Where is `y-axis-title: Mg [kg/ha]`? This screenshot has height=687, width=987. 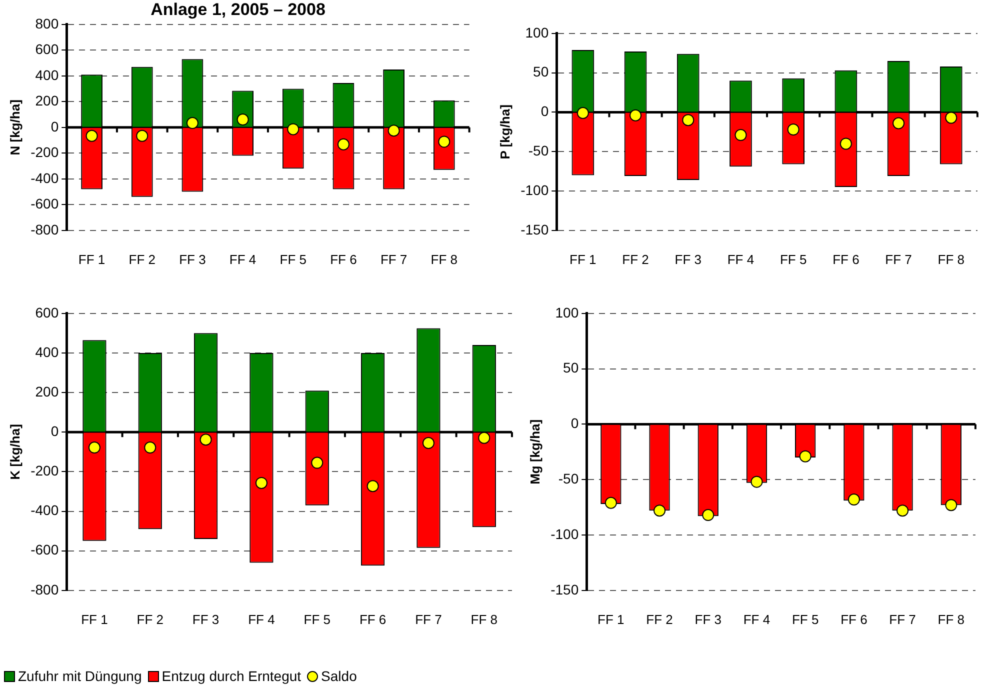 y-axis-title: Mg [kg/ha] is located at coordinates (534, 451).